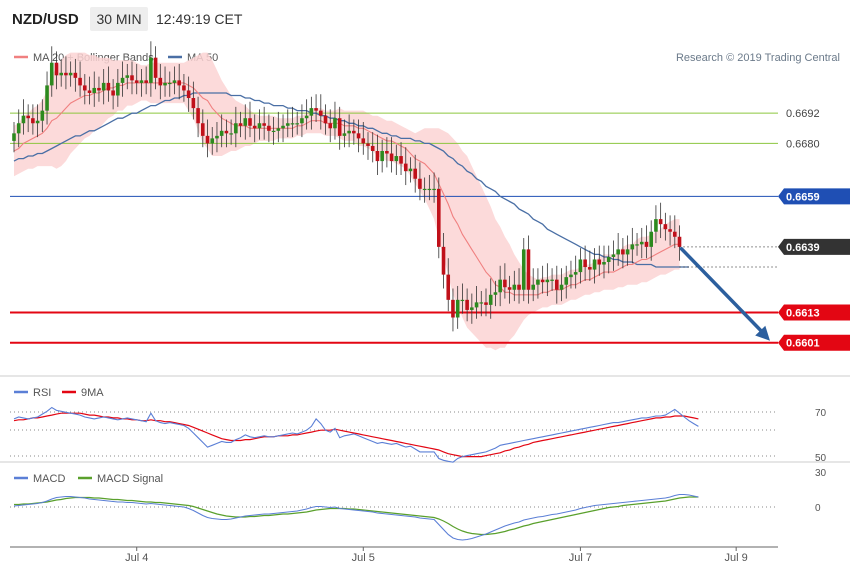 The height and width of the screenshot is (576, 850). Describe the element at coordinates (818, 508) in the screenshot. I see `macd-zero-label: 0` at that location.